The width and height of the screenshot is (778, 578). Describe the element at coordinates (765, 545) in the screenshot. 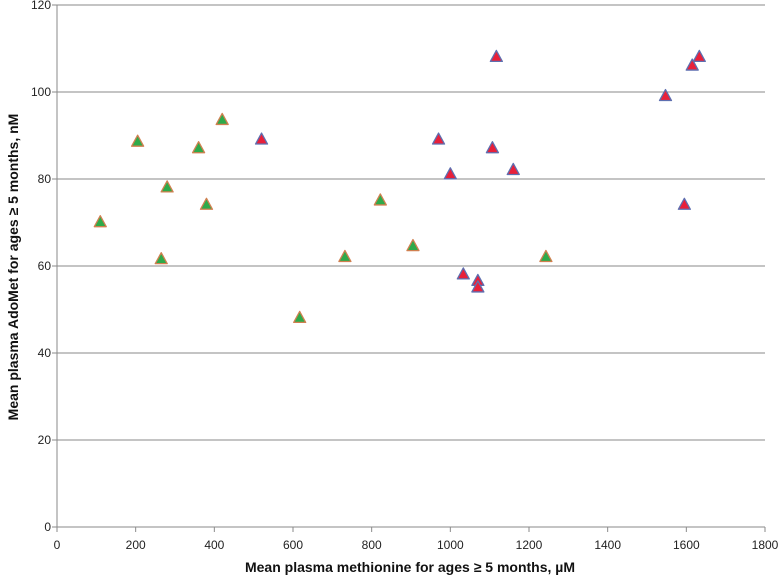

I see `x-tick-label: 1800` at that location.